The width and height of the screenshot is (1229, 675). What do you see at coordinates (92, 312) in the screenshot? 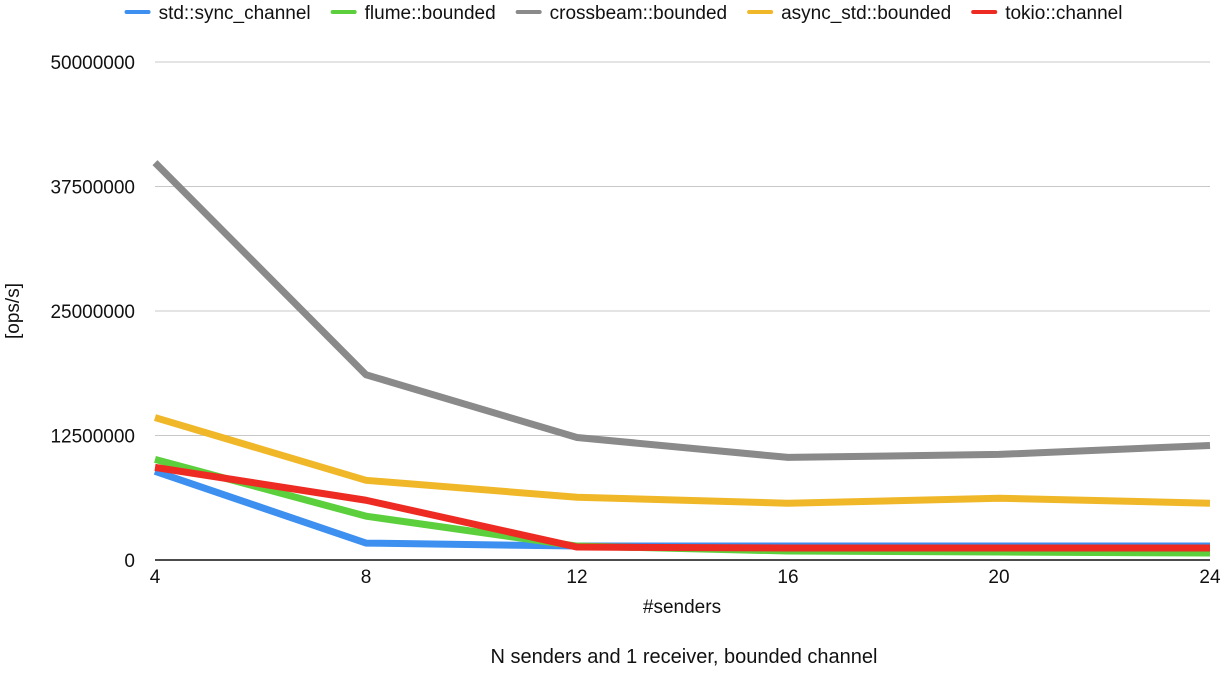
I see `y-tick-label: 25000000` at bounding box center [92, 312].